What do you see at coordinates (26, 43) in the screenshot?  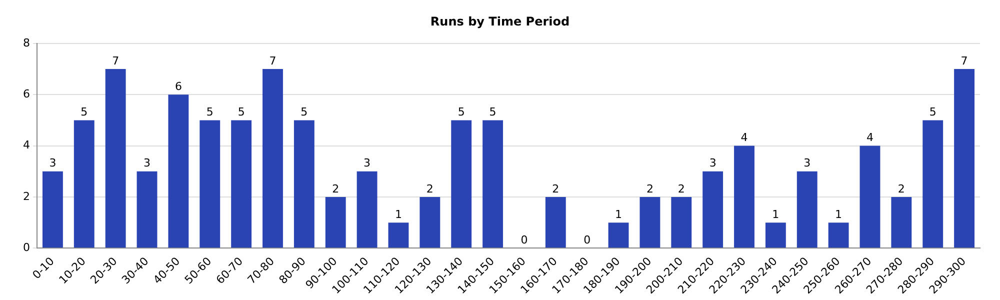 I see `y-tick-label: 8` at bounding box center [26, 43].